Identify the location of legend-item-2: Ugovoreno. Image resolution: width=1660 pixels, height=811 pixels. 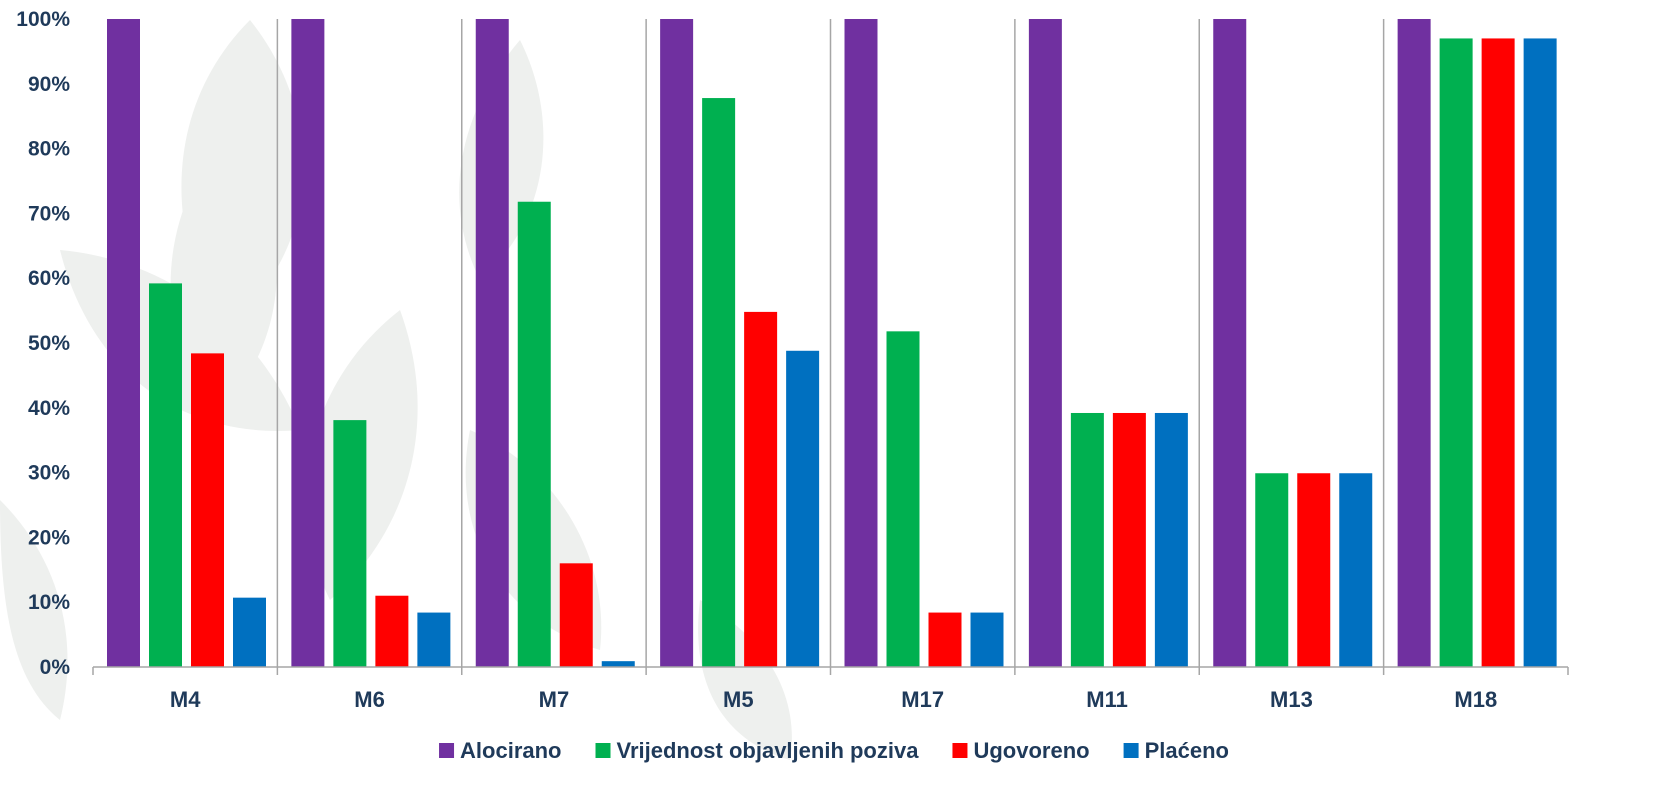
(1021, 750).